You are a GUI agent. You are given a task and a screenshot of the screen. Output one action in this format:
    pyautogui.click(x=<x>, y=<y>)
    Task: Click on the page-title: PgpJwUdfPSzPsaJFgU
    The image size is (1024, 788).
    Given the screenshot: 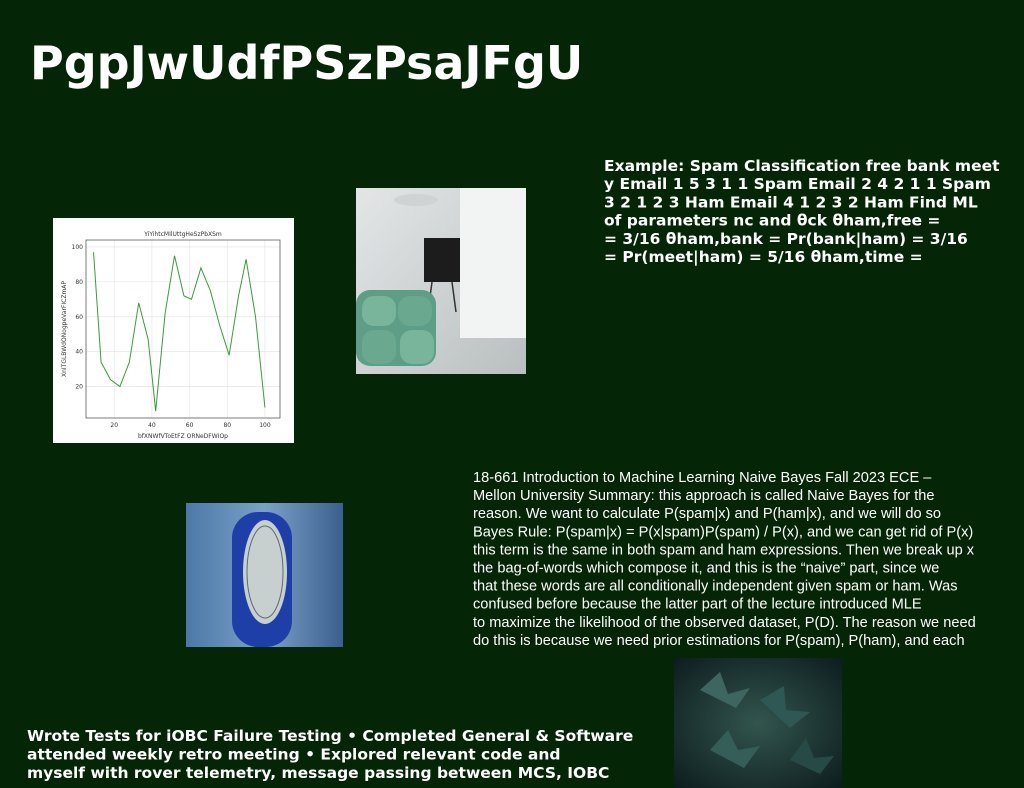 What is the action you would take?
    pyautogui.click(x=306, y=63)
    